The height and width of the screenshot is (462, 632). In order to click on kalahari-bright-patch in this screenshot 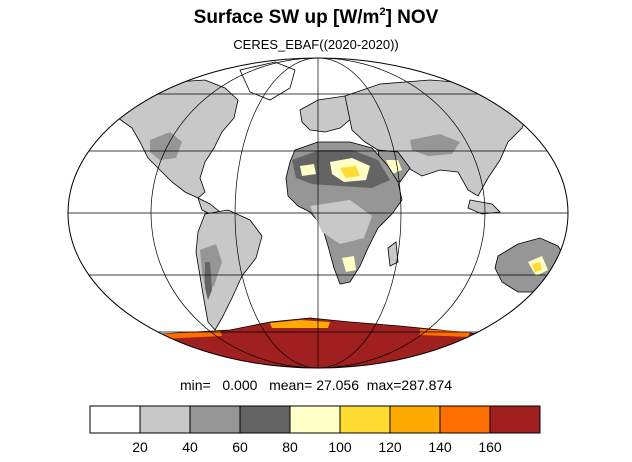, I will do `click(349, 264)`.